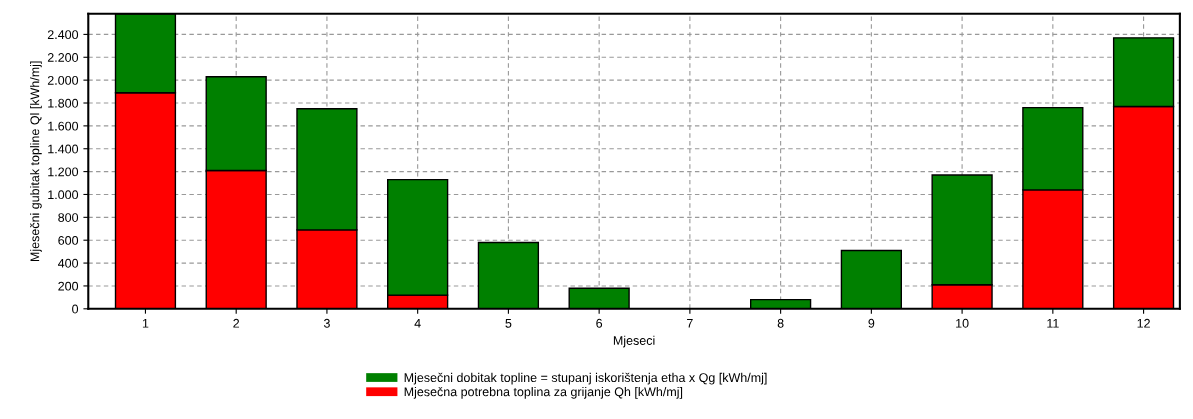 The height and width of the screenshot is (419, 1193). Describe the element at coordinates (508, 323) in the screenshot. I see `x-tick-label: 5` at that location.